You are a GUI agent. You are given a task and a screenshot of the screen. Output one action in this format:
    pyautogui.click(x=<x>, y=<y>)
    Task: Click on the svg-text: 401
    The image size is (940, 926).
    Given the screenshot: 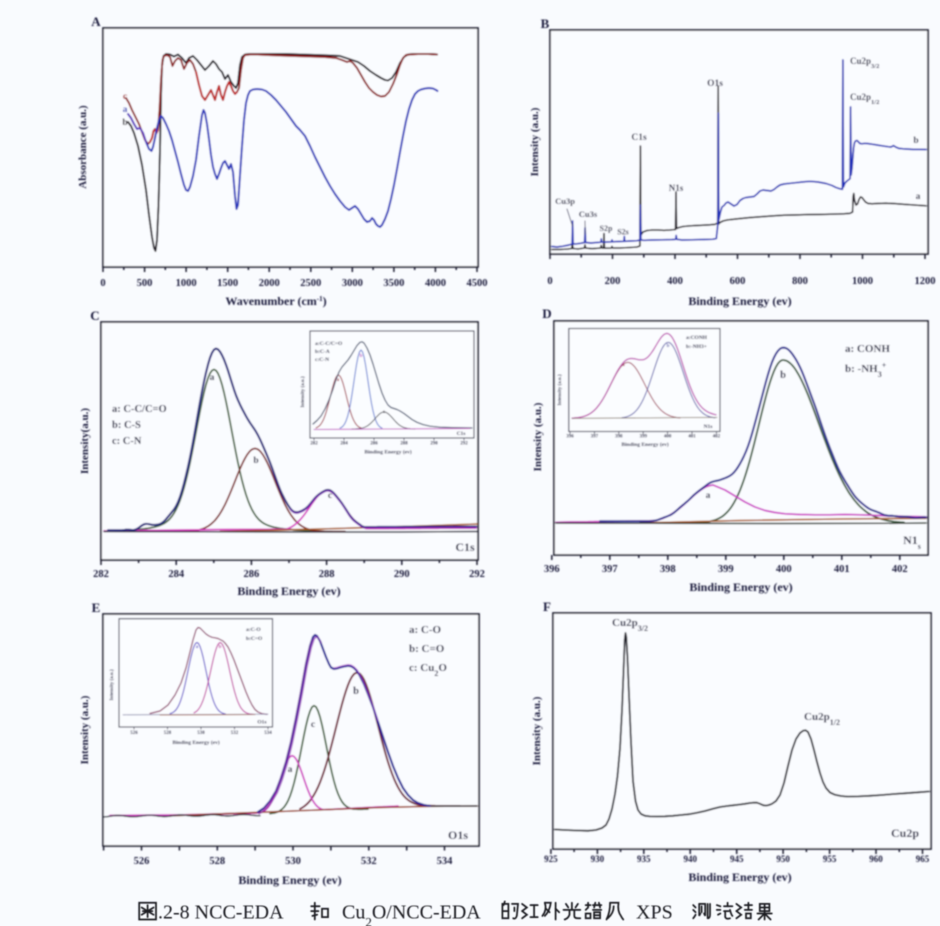 What is the action you would take?
    pyautogui.click(x=842, y=569)
    